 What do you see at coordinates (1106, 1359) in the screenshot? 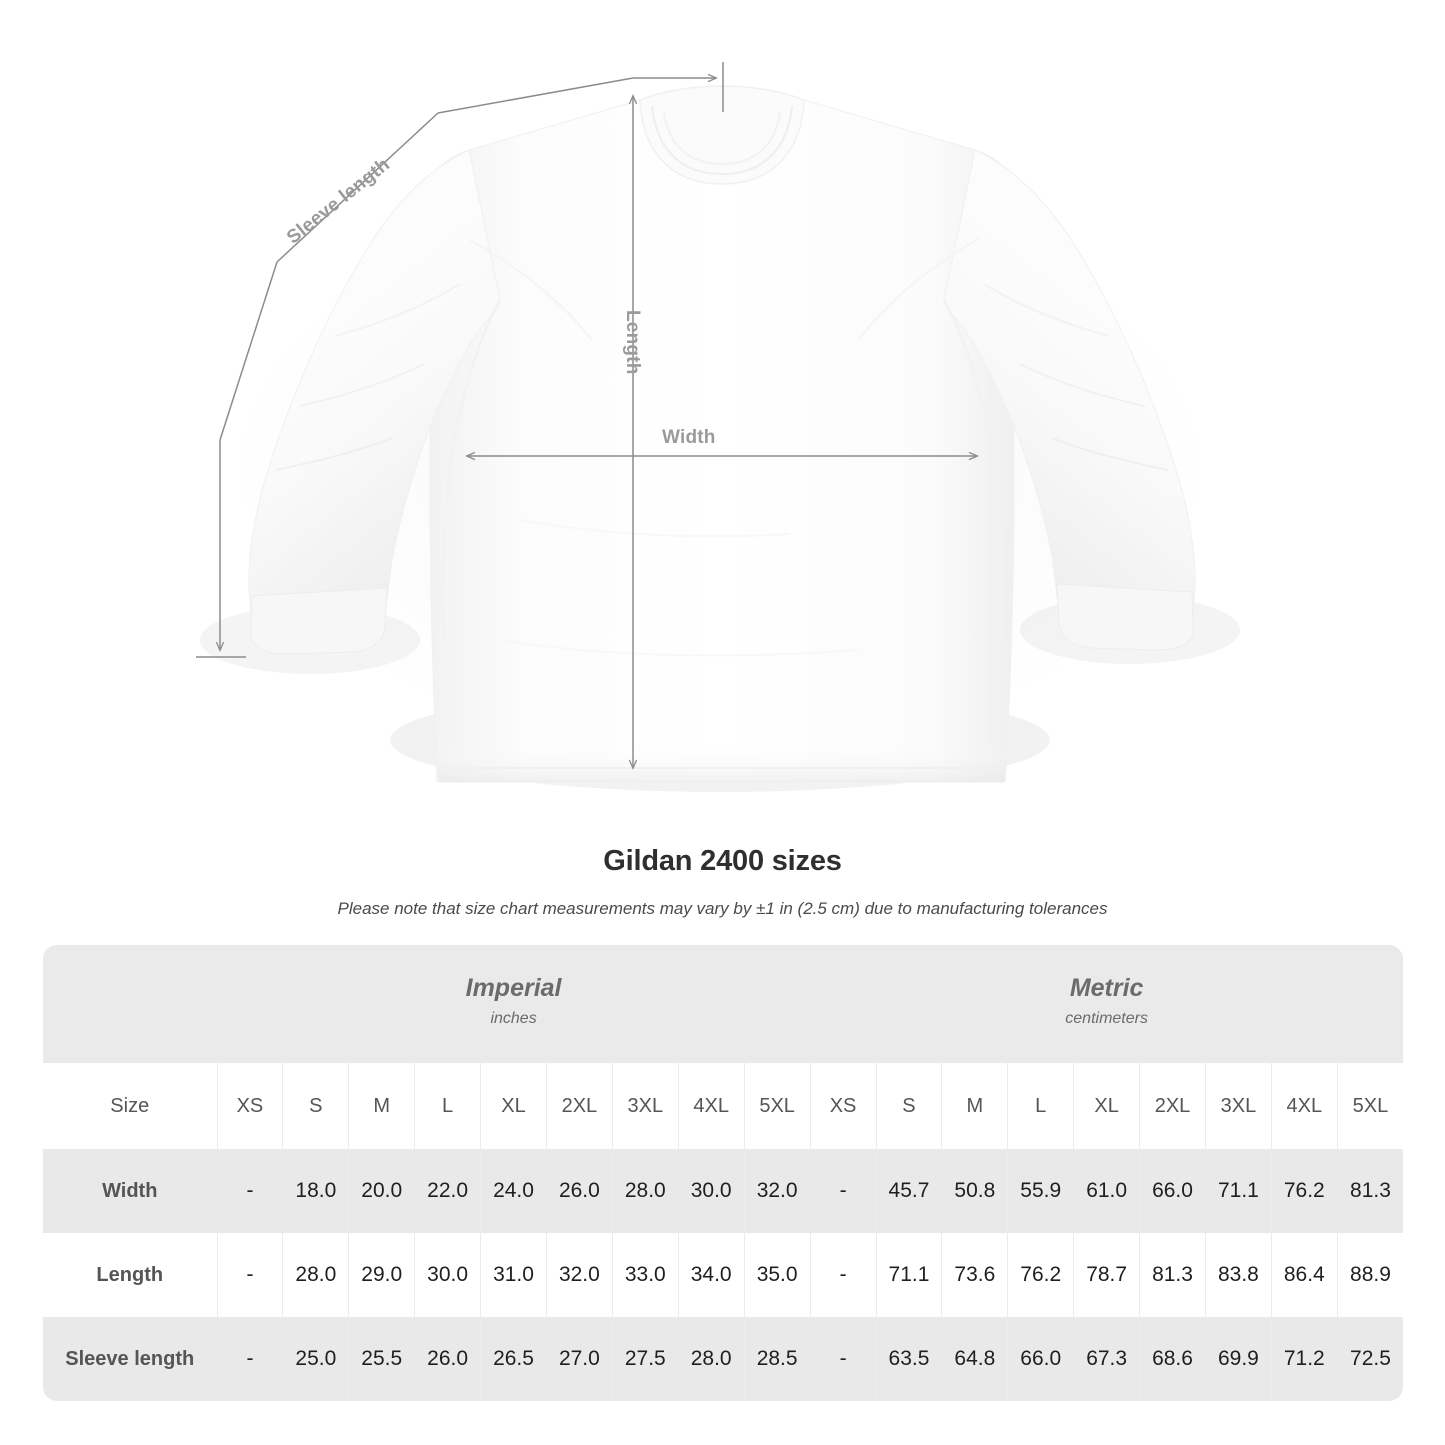
I see `cell-sleeve-metric-xl: 67.3` at bounding box center [1106, 1359].